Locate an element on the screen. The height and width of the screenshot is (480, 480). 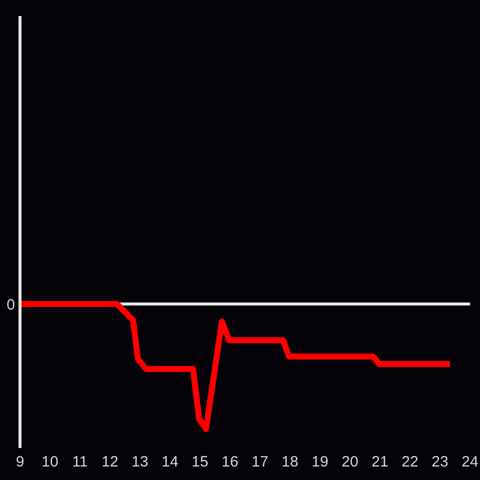
x-tick-label: 12 is located at coordinates (110, 462).